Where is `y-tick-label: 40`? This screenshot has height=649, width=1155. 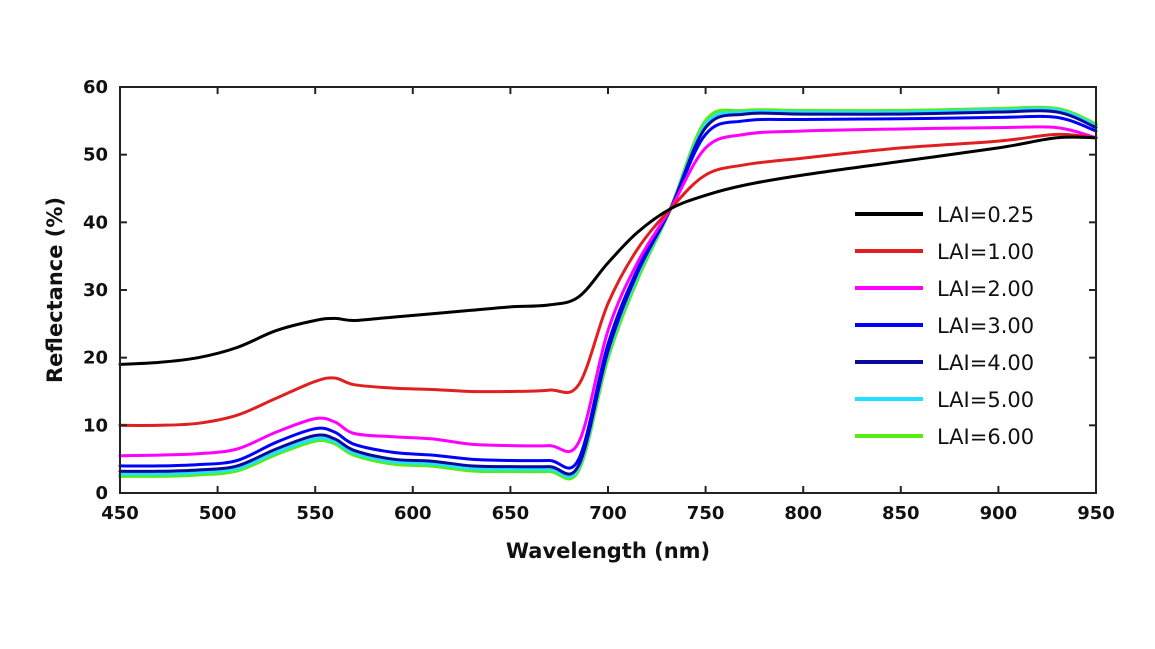
y-tick-label: 40 is located at coordinates (95, 222).